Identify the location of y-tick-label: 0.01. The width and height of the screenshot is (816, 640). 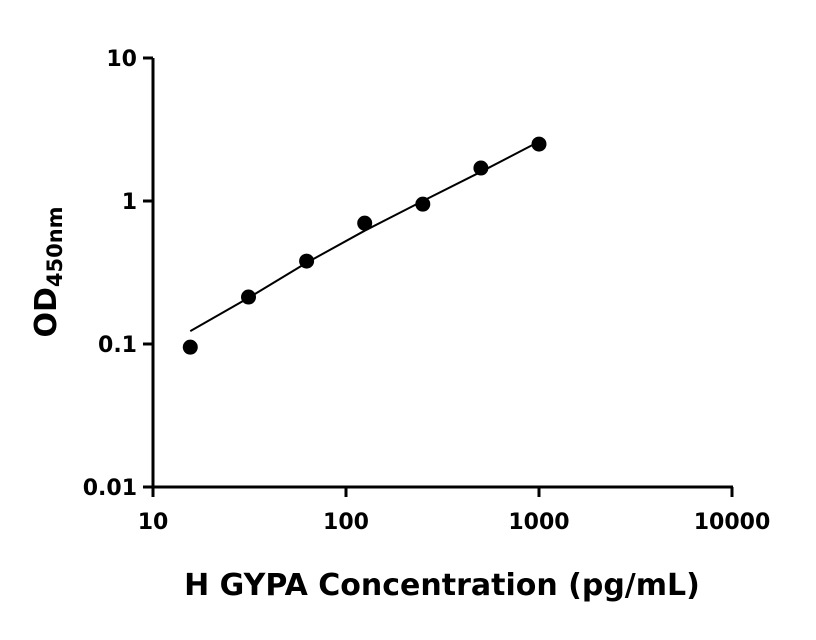
(110, 488).